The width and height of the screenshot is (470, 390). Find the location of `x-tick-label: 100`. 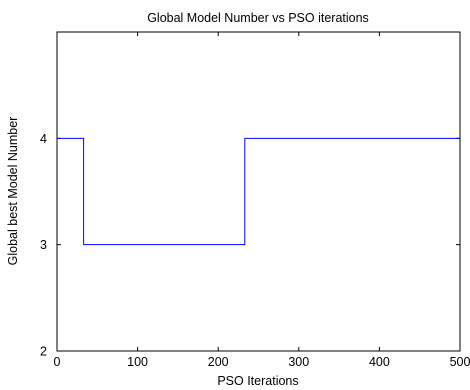

x-tick-label: 100 is located at coordinates (137, 362).